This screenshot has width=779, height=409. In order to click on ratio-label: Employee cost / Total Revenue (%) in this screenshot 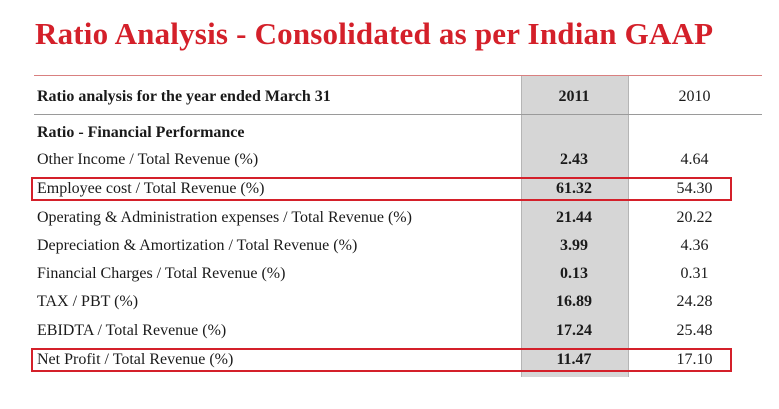, I will do `click(151, 188)`.